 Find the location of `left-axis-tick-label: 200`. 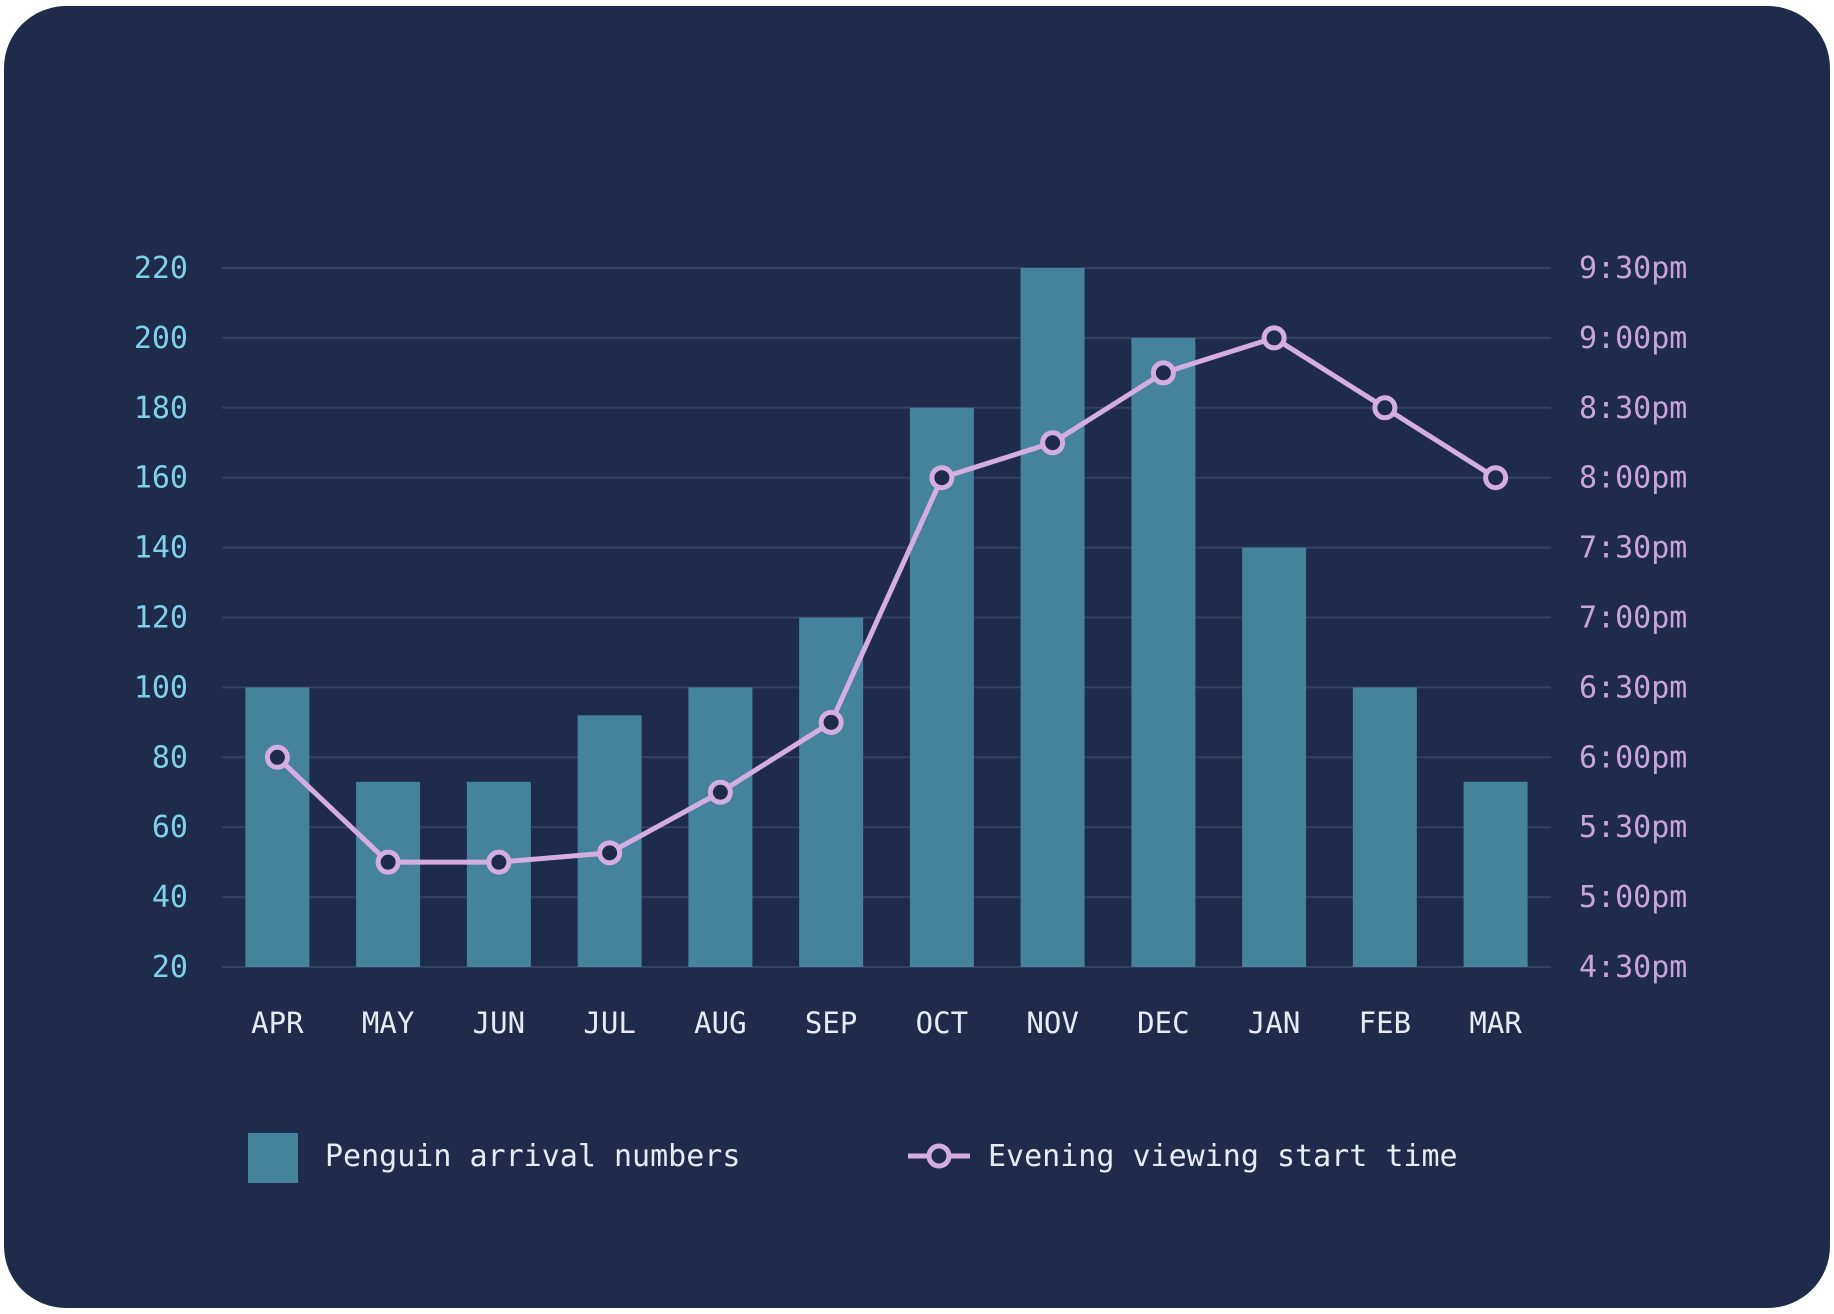

left-axis-tick-label: 200 is located at coordinates (161, 338).